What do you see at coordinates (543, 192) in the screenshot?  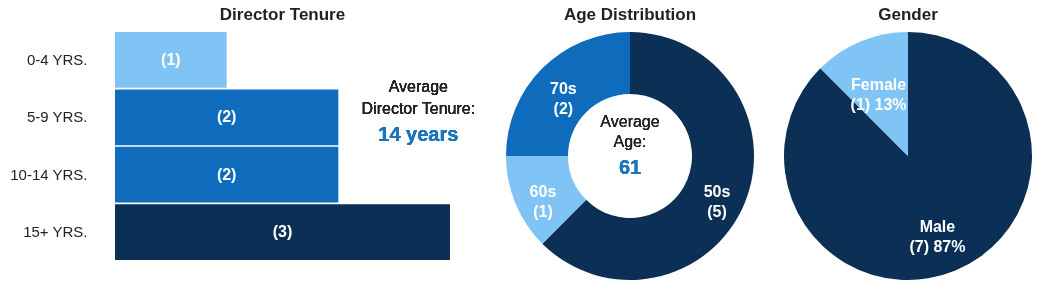 I see `slice-label: 60s` at bounding box center [543, 192].